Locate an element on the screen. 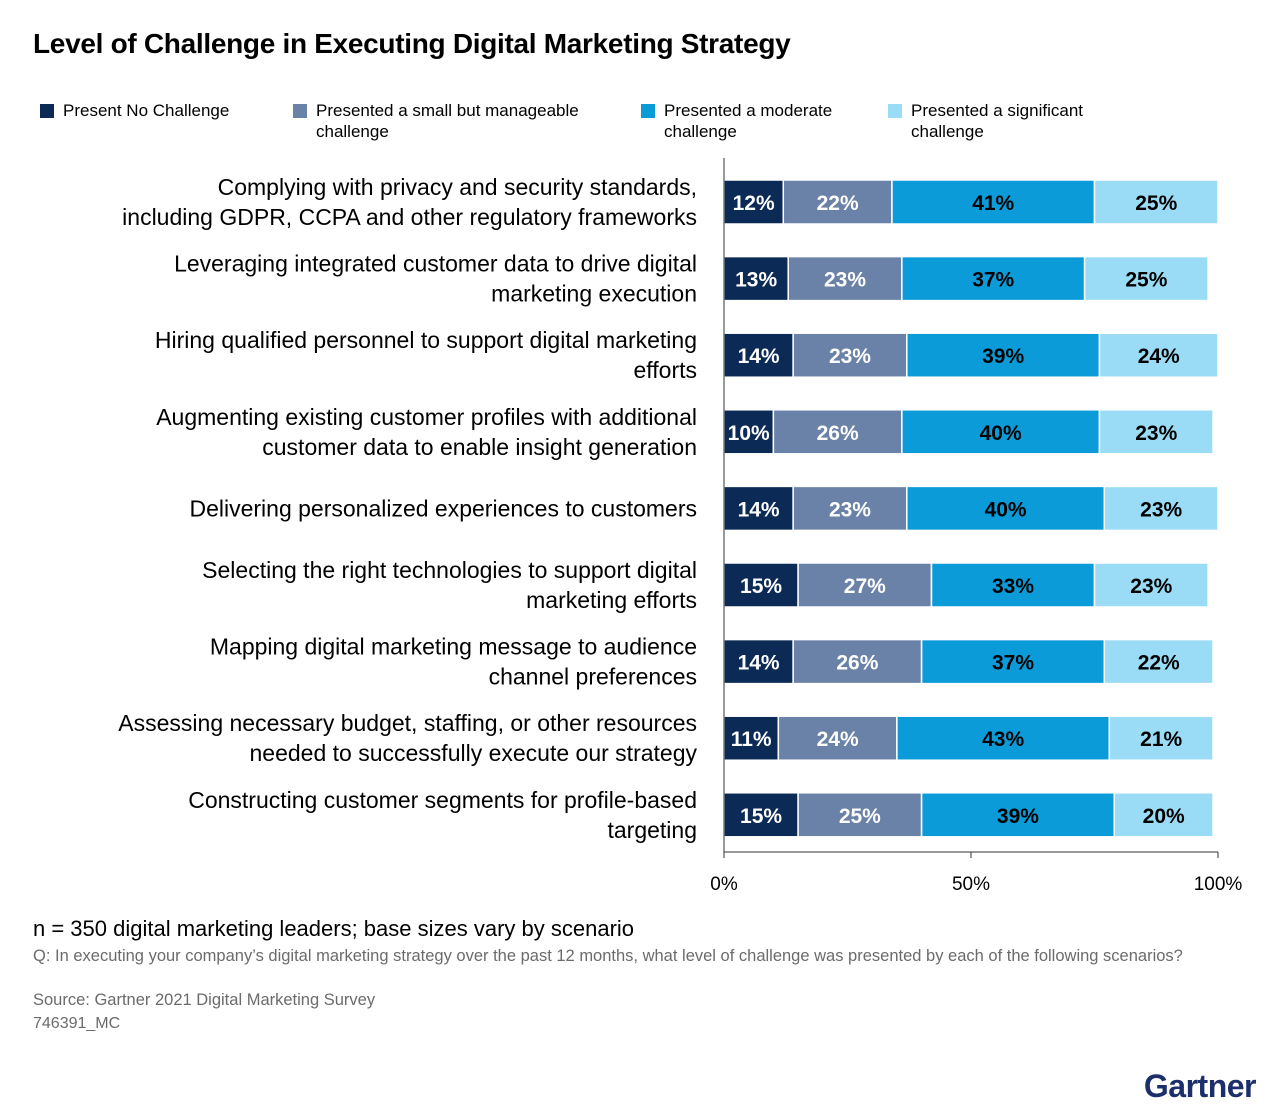 Image resolution: width=1280 pixels, height=1115 pixels. data-label: 26% is located at coordinates (838, 433).